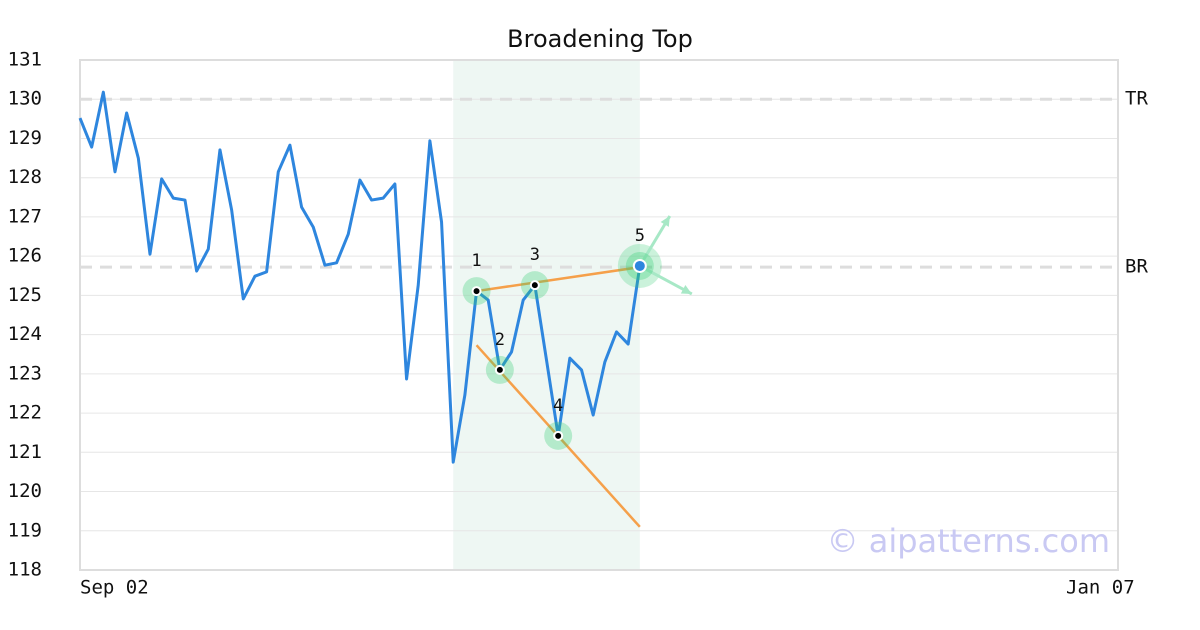 This screenshot has width=1200, height=630. I want to click on y-tick-label: 122, so click(25, 413).